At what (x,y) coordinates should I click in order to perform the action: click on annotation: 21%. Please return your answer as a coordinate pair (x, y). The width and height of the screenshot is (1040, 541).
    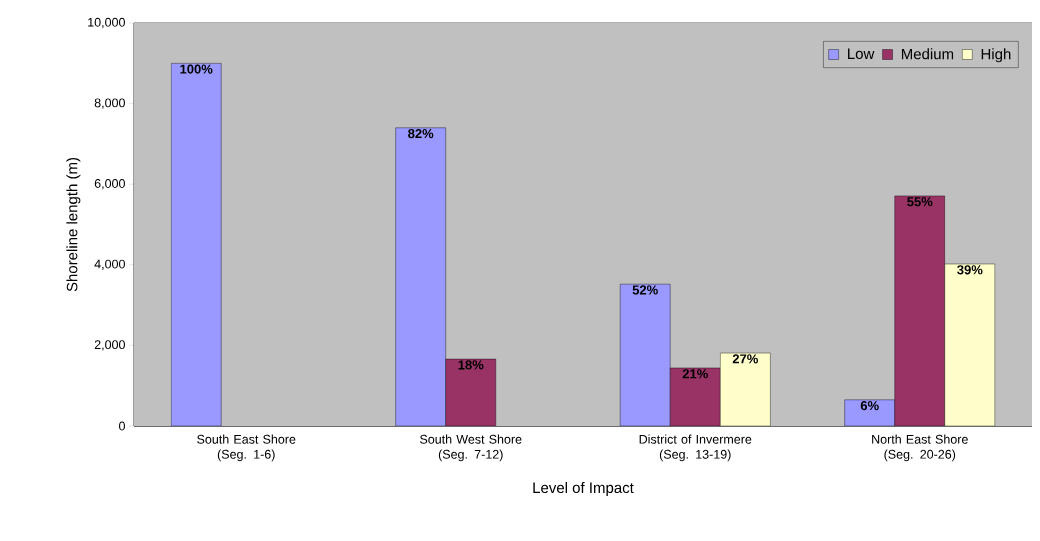
    Looking at the image, I should click on (695, 374).